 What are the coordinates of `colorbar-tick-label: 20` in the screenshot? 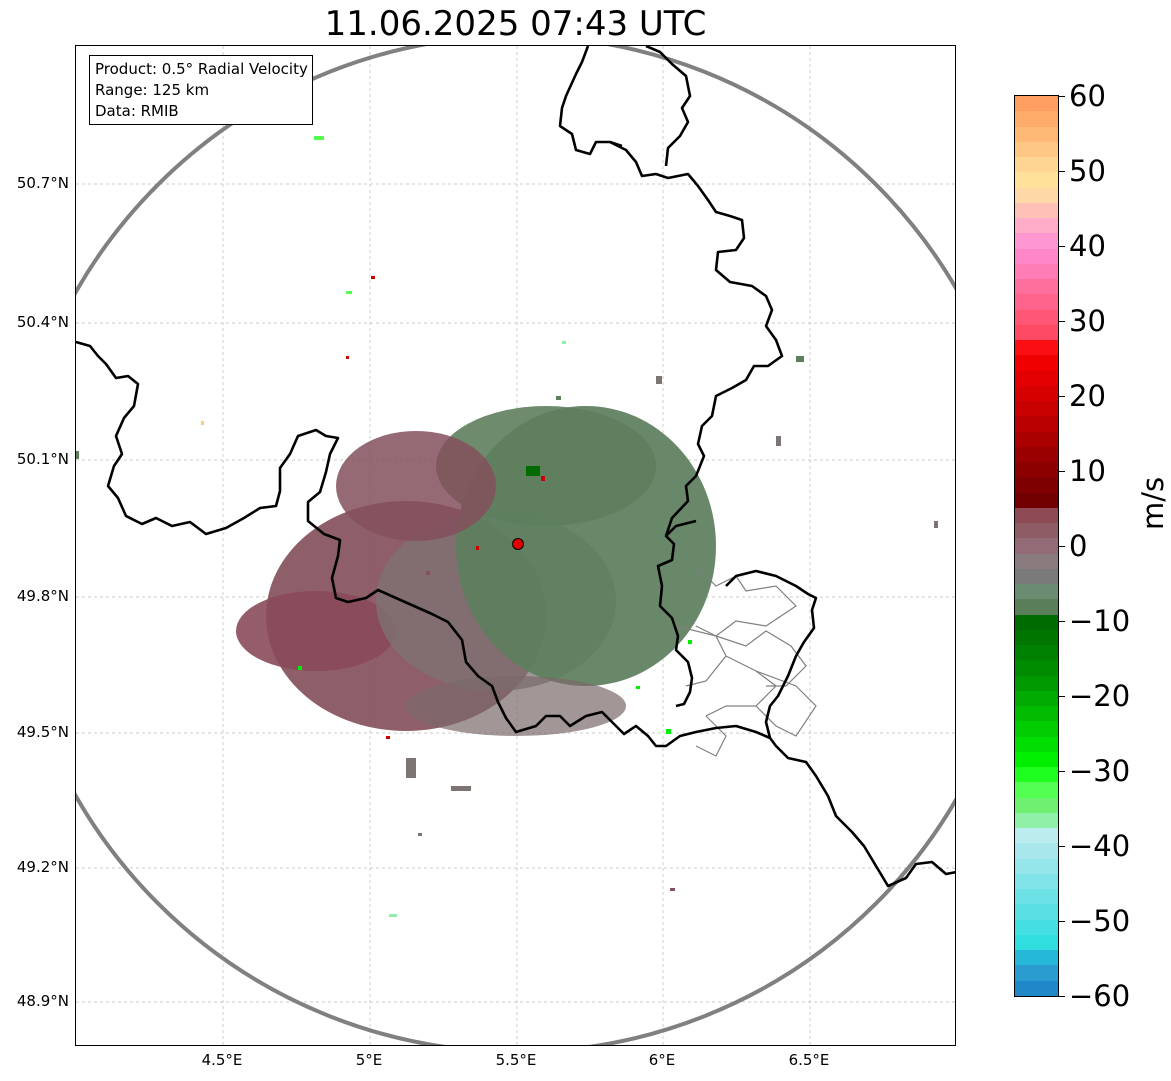 It's located at (1087, 396).